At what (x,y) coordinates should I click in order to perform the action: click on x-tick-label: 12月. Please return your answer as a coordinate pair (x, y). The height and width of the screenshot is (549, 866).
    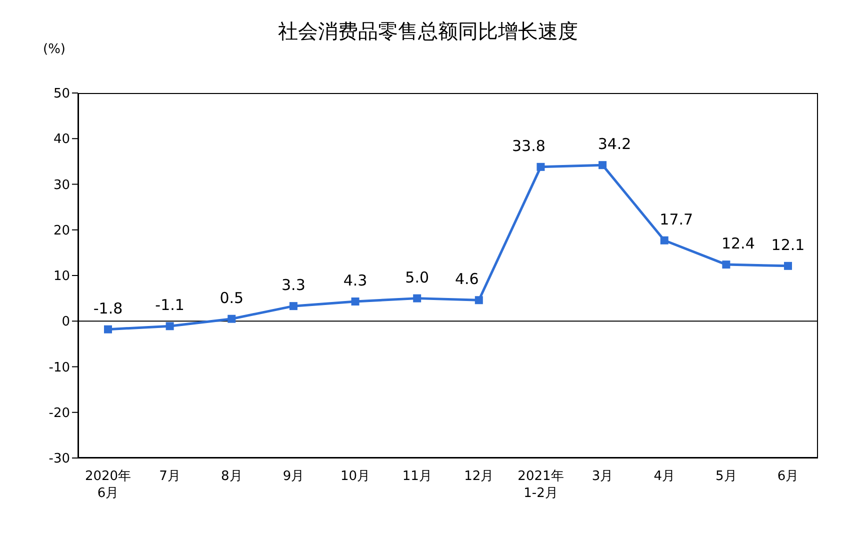
    Looking at the image, I should click on (479, 476).